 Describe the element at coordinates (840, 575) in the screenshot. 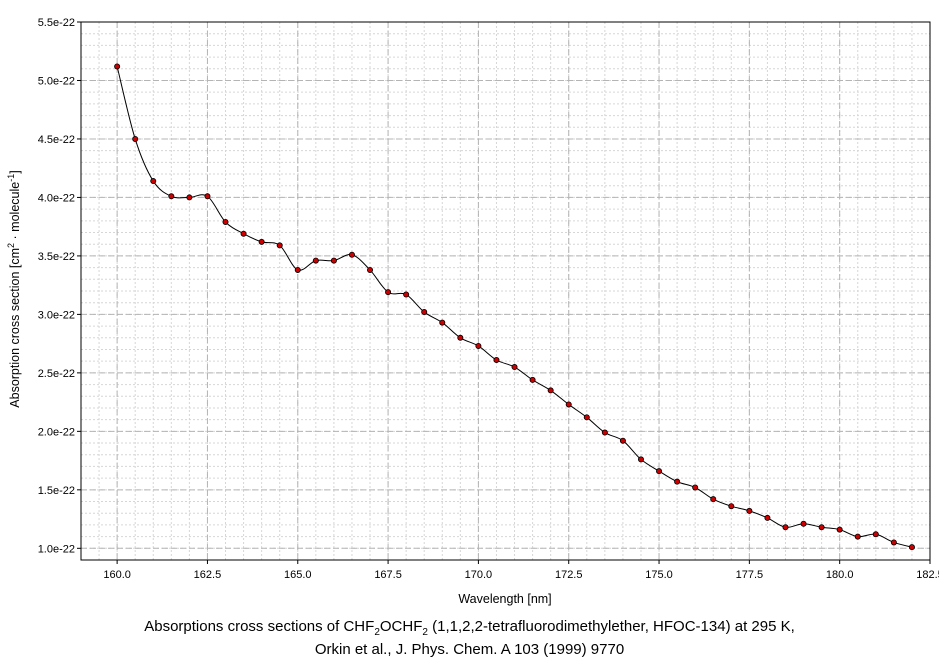

I see `x-tick-label: 180.0` at that location.